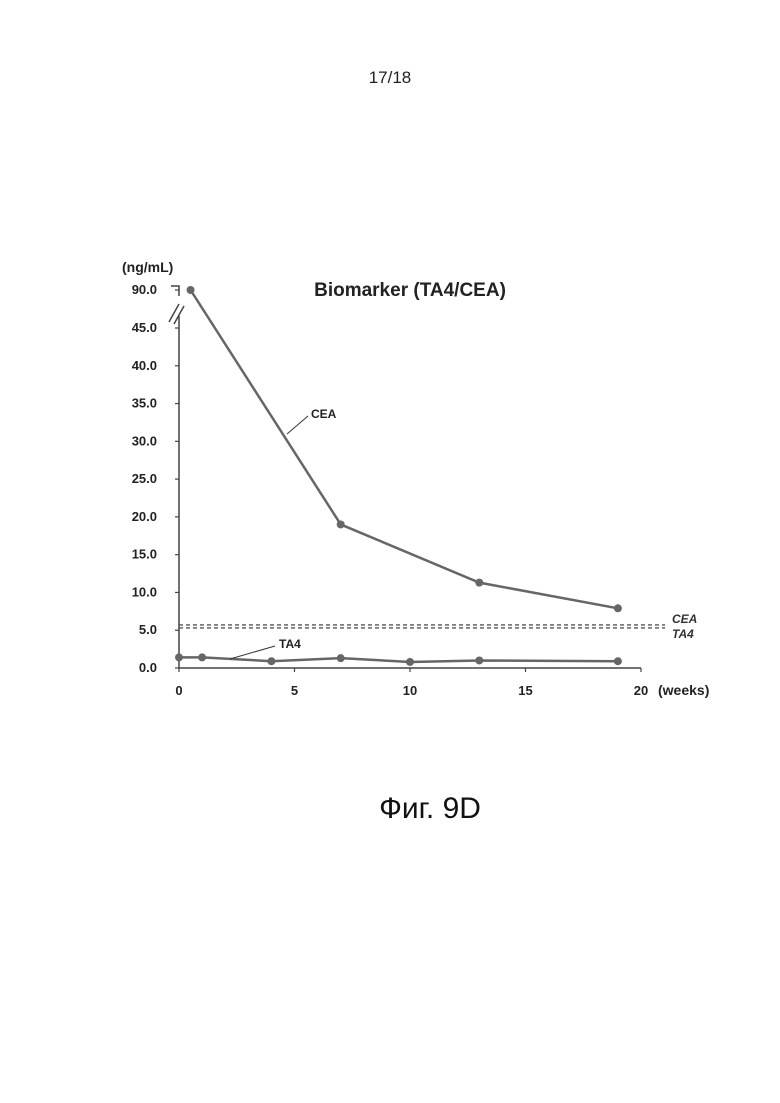 This screenshot has width=780, height=1103. I want to click on y-tick-label: 5.0, so click(148, 629).